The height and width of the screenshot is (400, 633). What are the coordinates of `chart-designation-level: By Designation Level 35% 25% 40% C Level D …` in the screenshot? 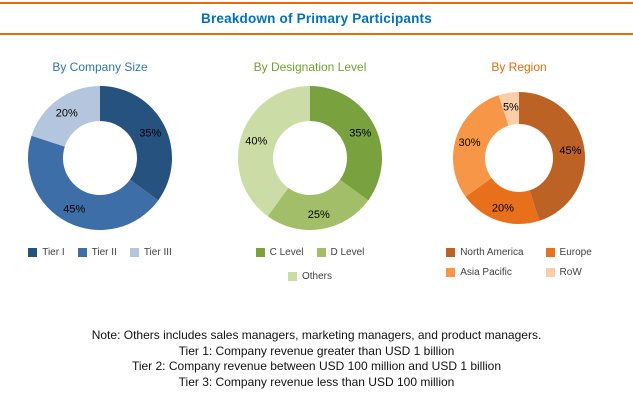 It's located at (310, 171).